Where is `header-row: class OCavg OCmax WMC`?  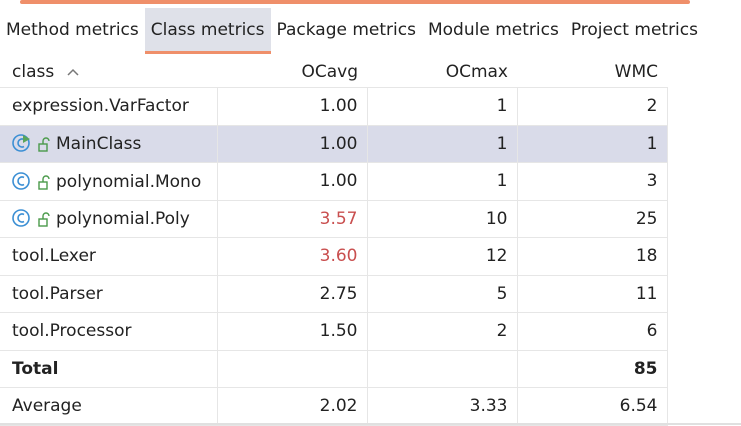
header-row: class OCavg OCmax WMC is located at coordinates (333, 72).